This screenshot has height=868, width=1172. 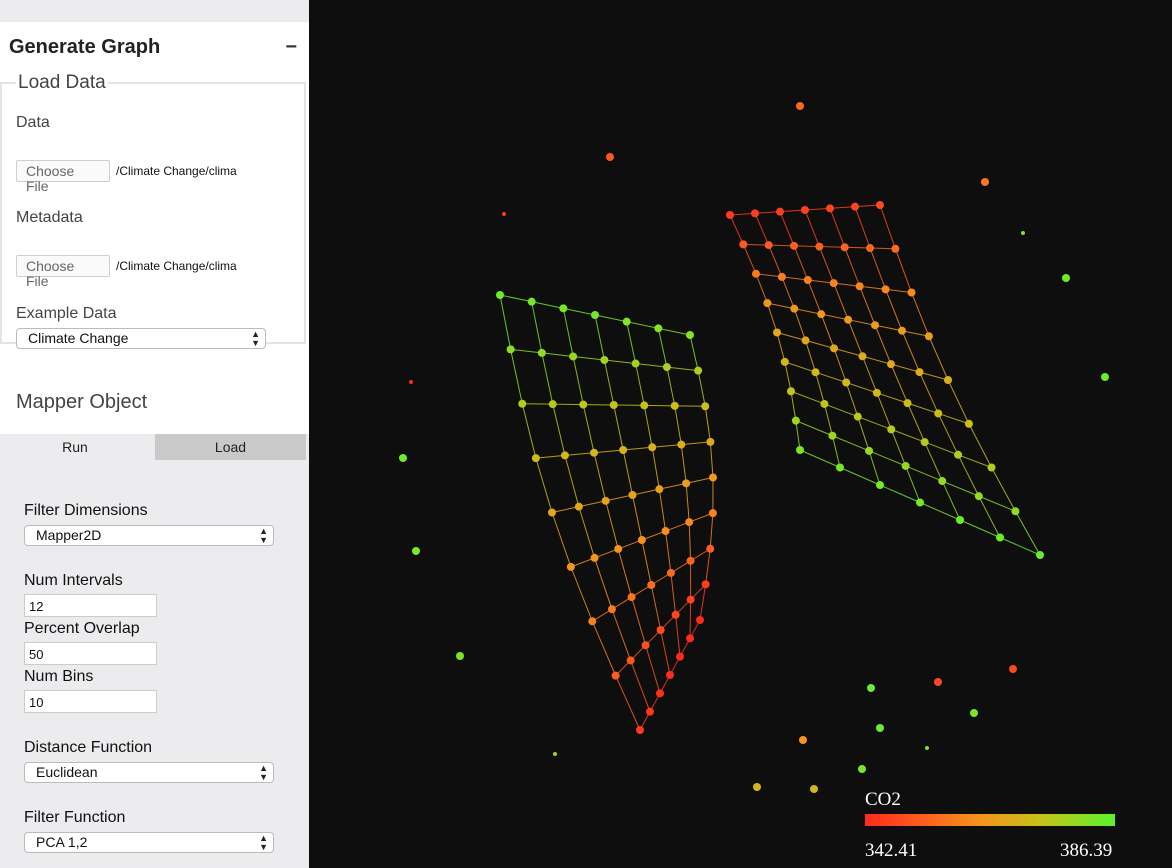 What do you see at coordinates (149, 772) in the screenshot?
I see `distance-function-select: Euclidean ▲ ▼` at bounding box center [149, 772].